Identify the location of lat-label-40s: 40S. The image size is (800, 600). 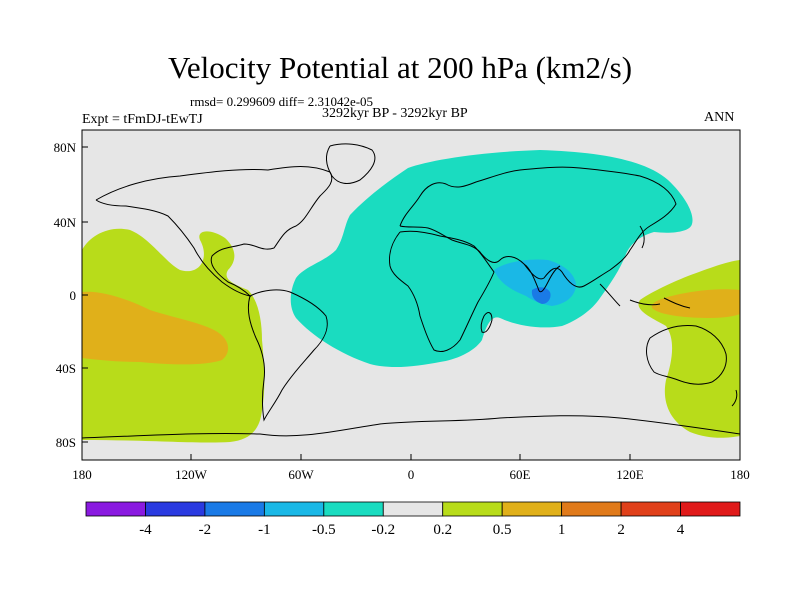
(66, 368).